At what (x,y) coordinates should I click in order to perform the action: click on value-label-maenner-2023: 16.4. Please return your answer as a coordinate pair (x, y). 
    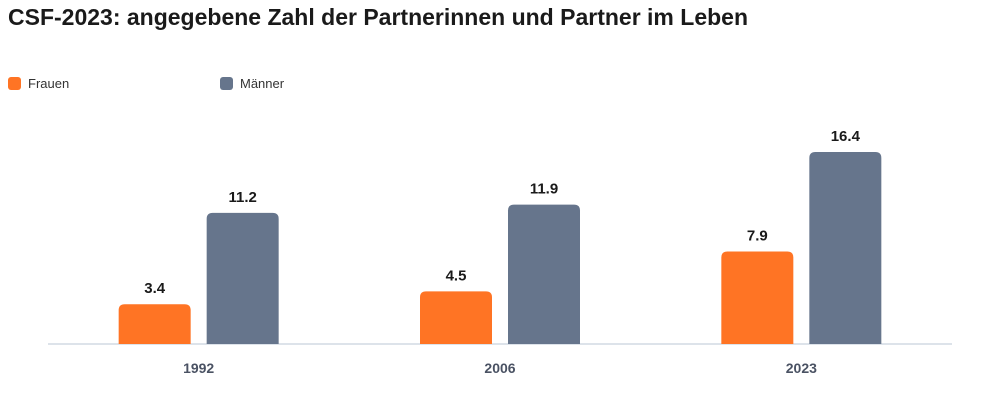
    Looking at the image, I should click on (846, 136).